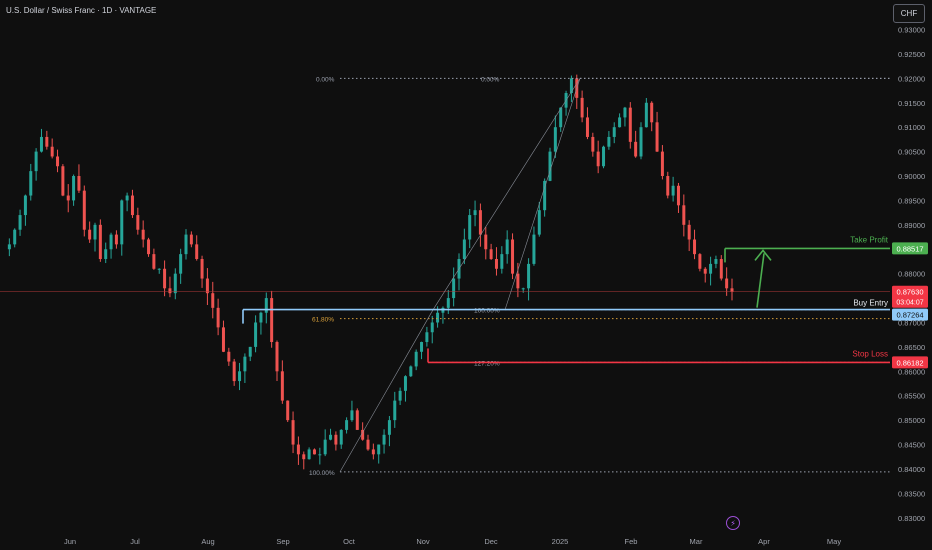 The height and width of the screenshot is (550, 932). What do you see at coordinates (911, 493) in the screenshot?
I see `y-tick-label: 0.83500` at bounding box center [911, 493].